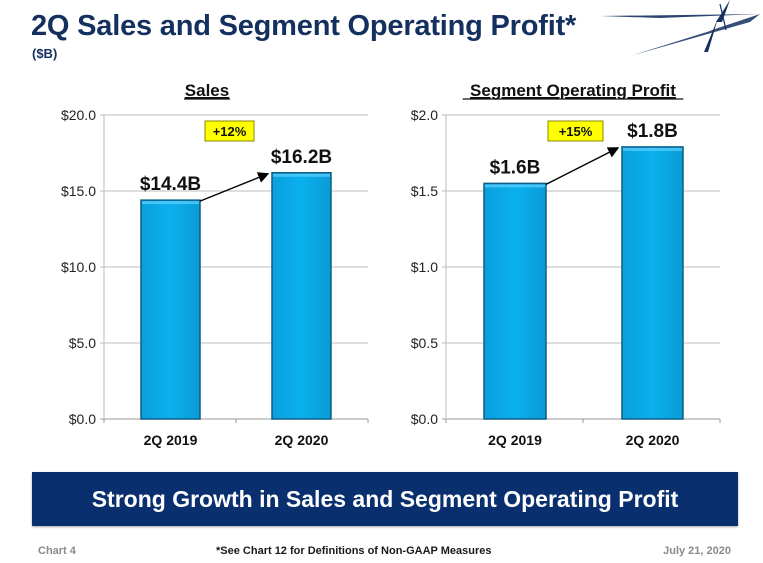 This screenshot has height=563, width=763. I want to click on y-tick-label: $5.0, so click(82, 343).